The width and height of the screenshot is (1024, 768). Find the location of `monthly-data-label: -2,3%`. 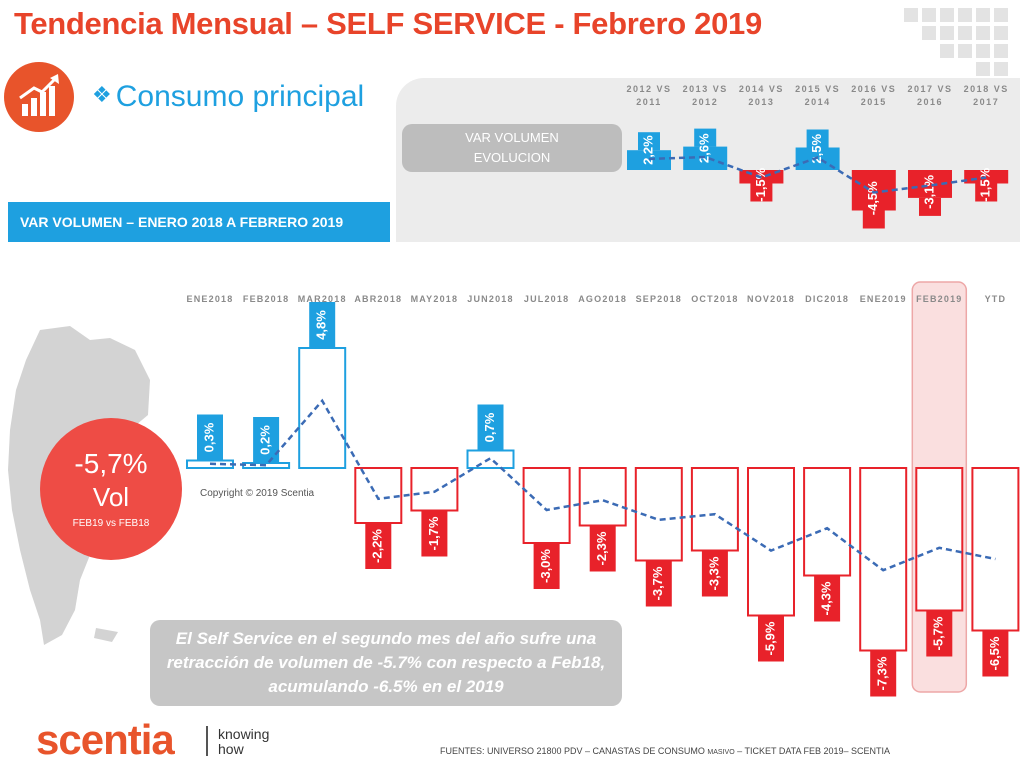

monthly-data-label: -2,3% is located at coordinates (601, 548).